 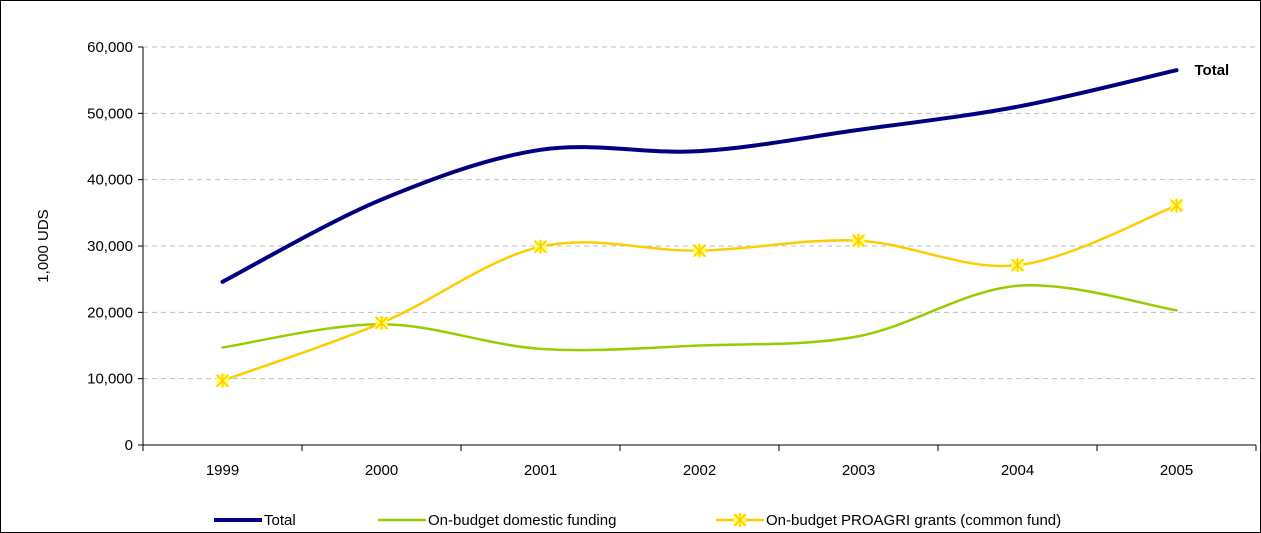 I want to click on y-tick-label: 60,000, so click(x=110, y=47).